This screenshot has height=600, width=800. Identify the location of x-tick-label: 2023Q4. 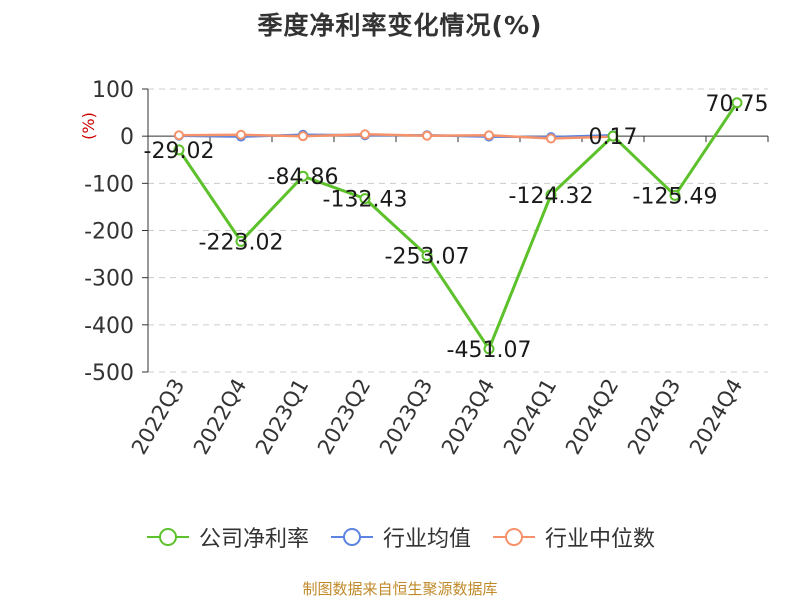
(468, 417).